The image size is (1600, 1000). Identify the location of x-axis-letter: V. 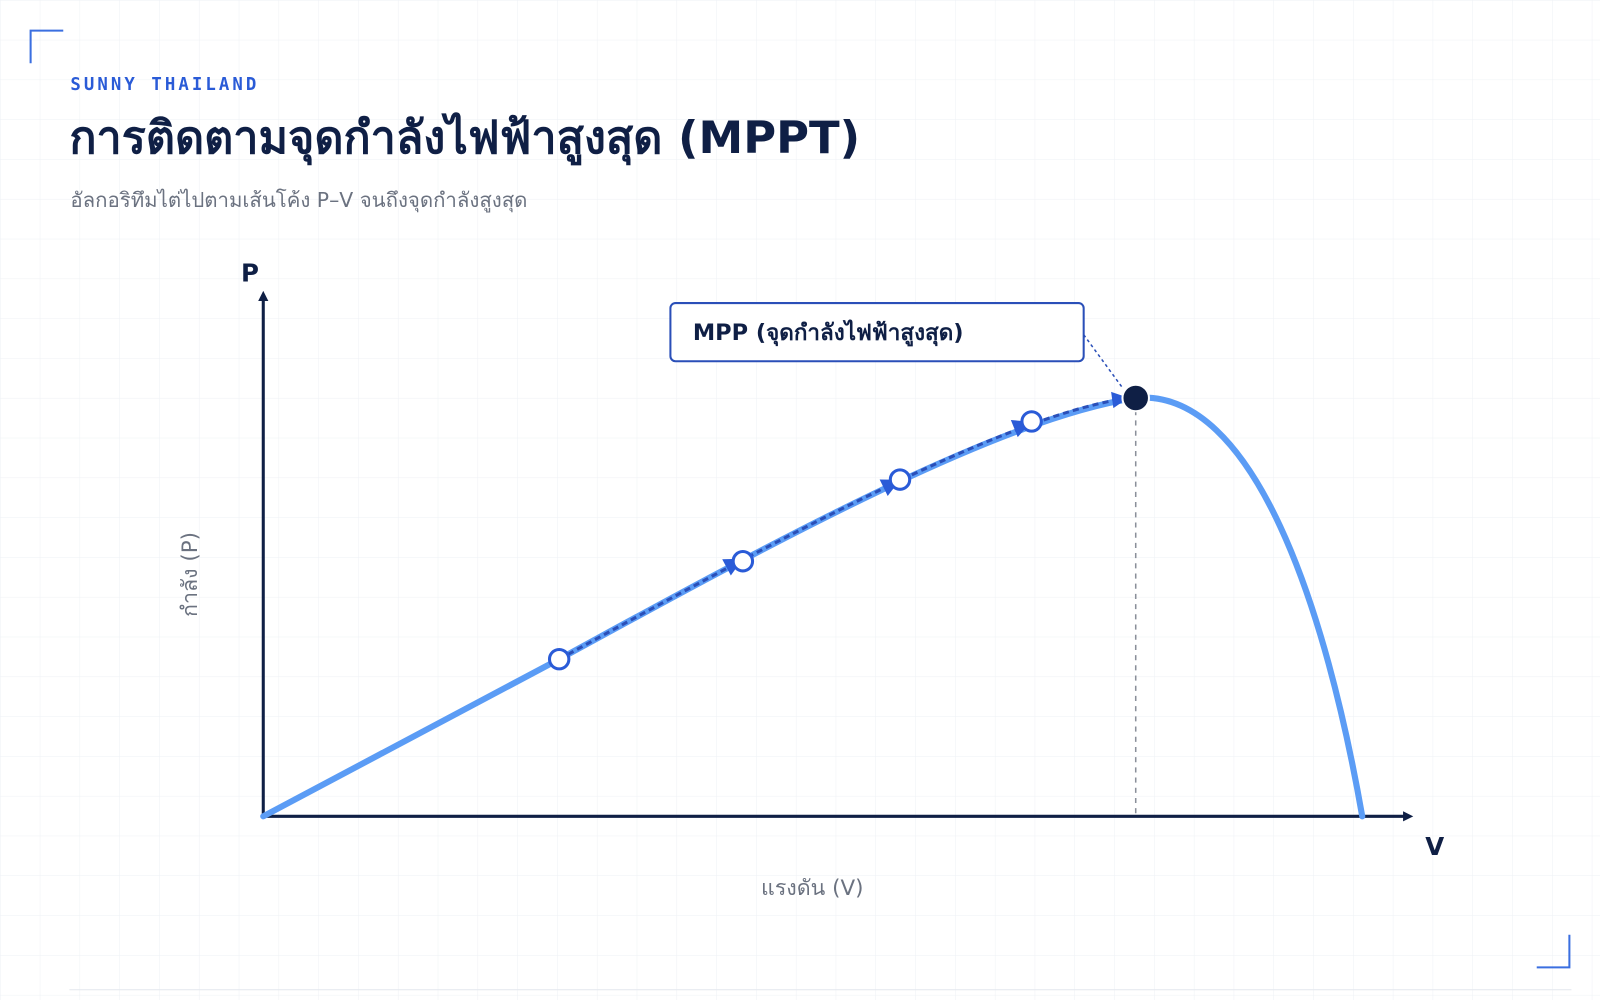
(1434, 846).